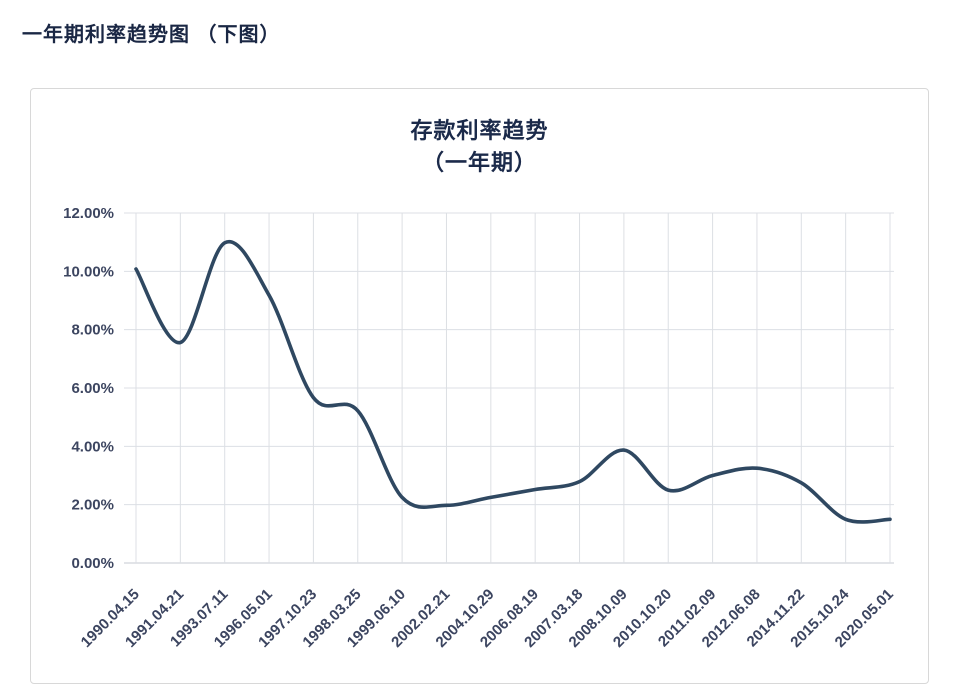 This screenshot has width=960, height=700. Describe the element at coordinates (88, 213) in the screenshot. I see `y-axis-label: 12.00%` at that location.